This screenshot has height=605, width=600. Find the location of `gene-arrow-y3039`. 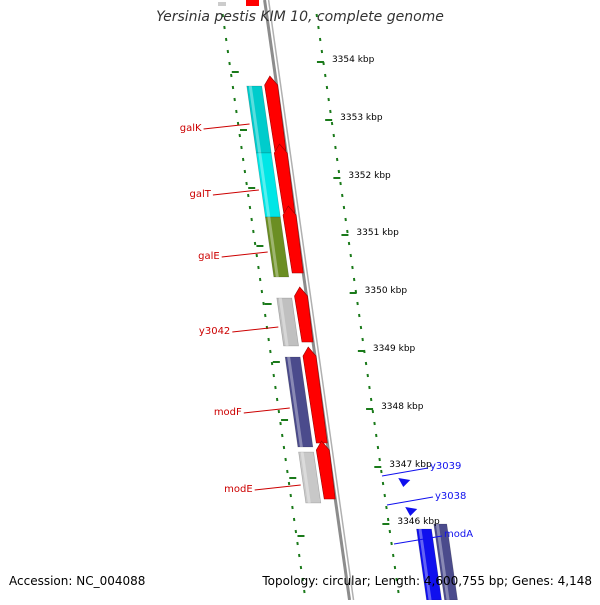

gene-arrow-y3039 is located at coordinates (404, 482).